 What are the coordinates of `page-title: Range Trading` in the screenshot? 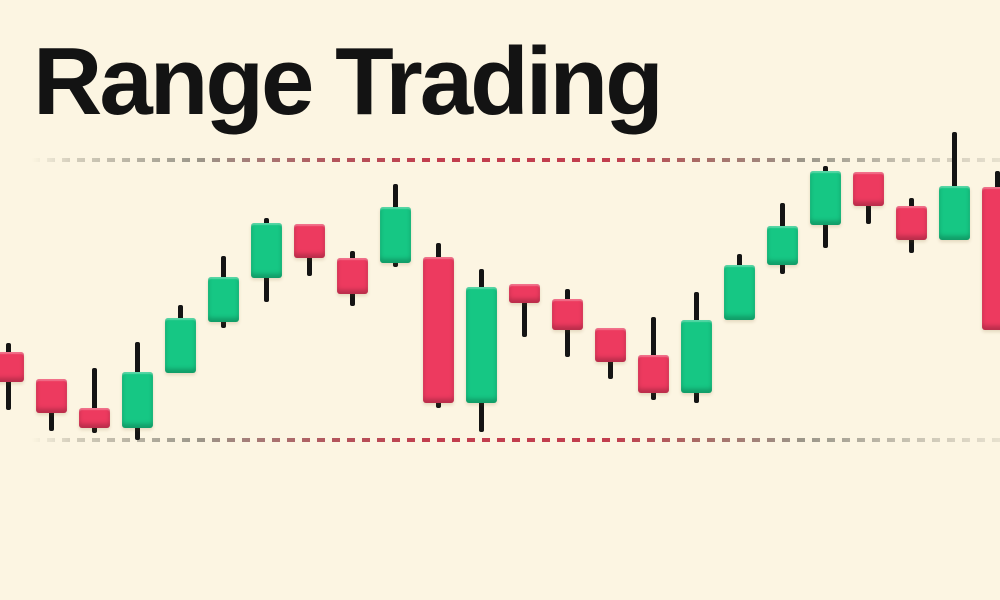 It's located at (348, 81).